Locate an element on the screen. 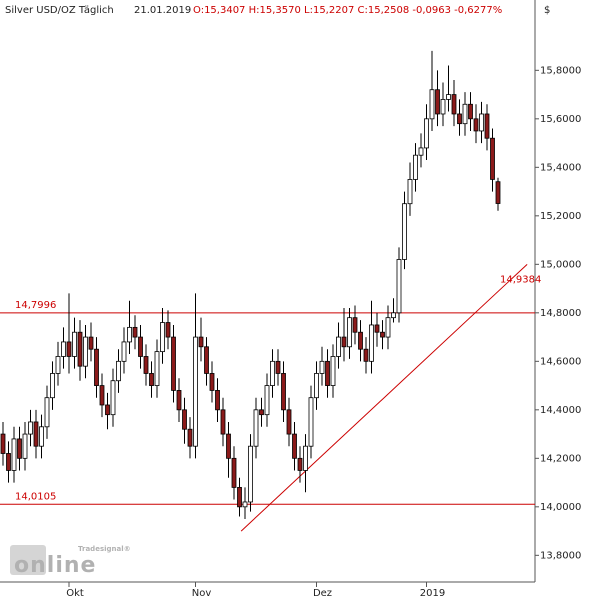 This screenshot has width=600, height=600. x-tick-label: Okt is located at coordinates (75, 593).